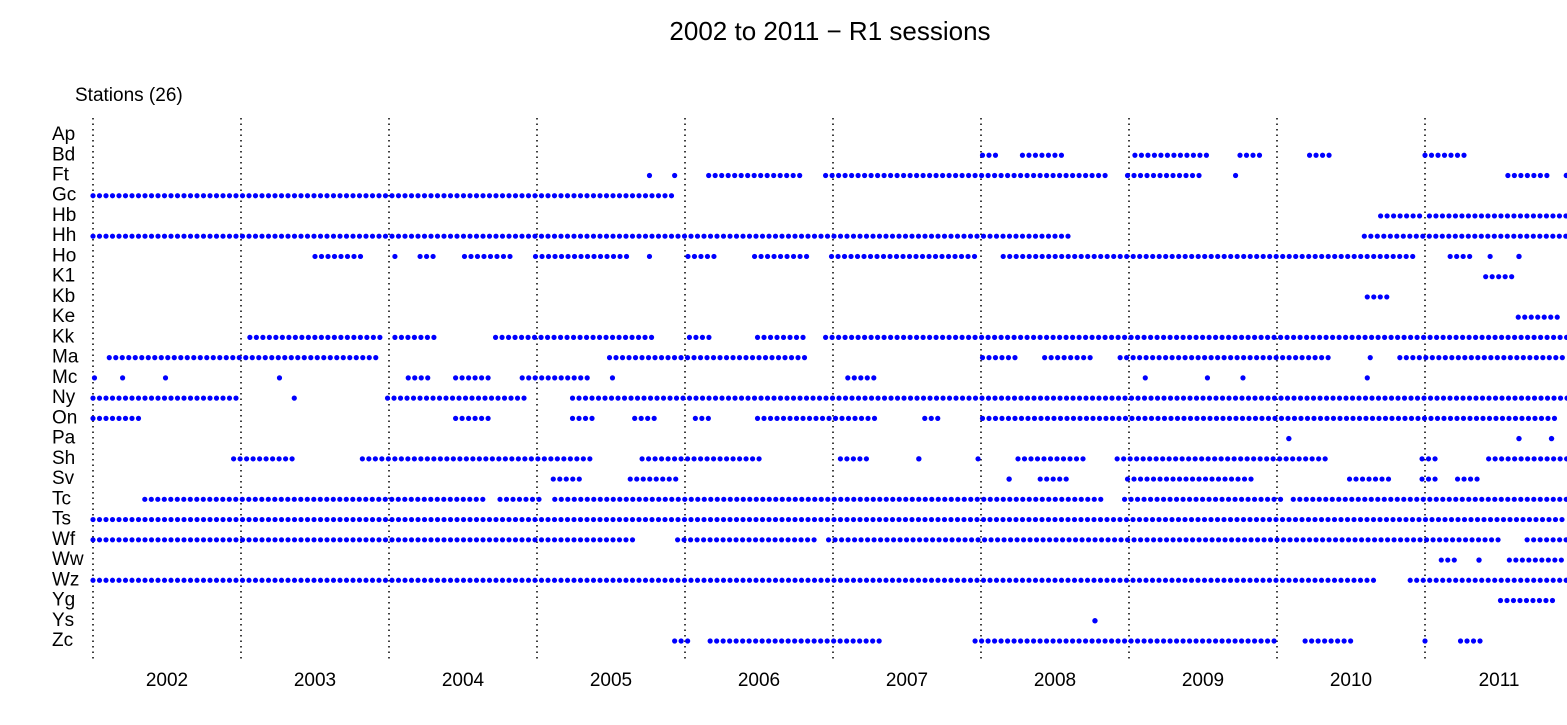 The height and width of the screenshot is (725, 1567). I want to click on x-tick-label: 2004, so click(463, 680).